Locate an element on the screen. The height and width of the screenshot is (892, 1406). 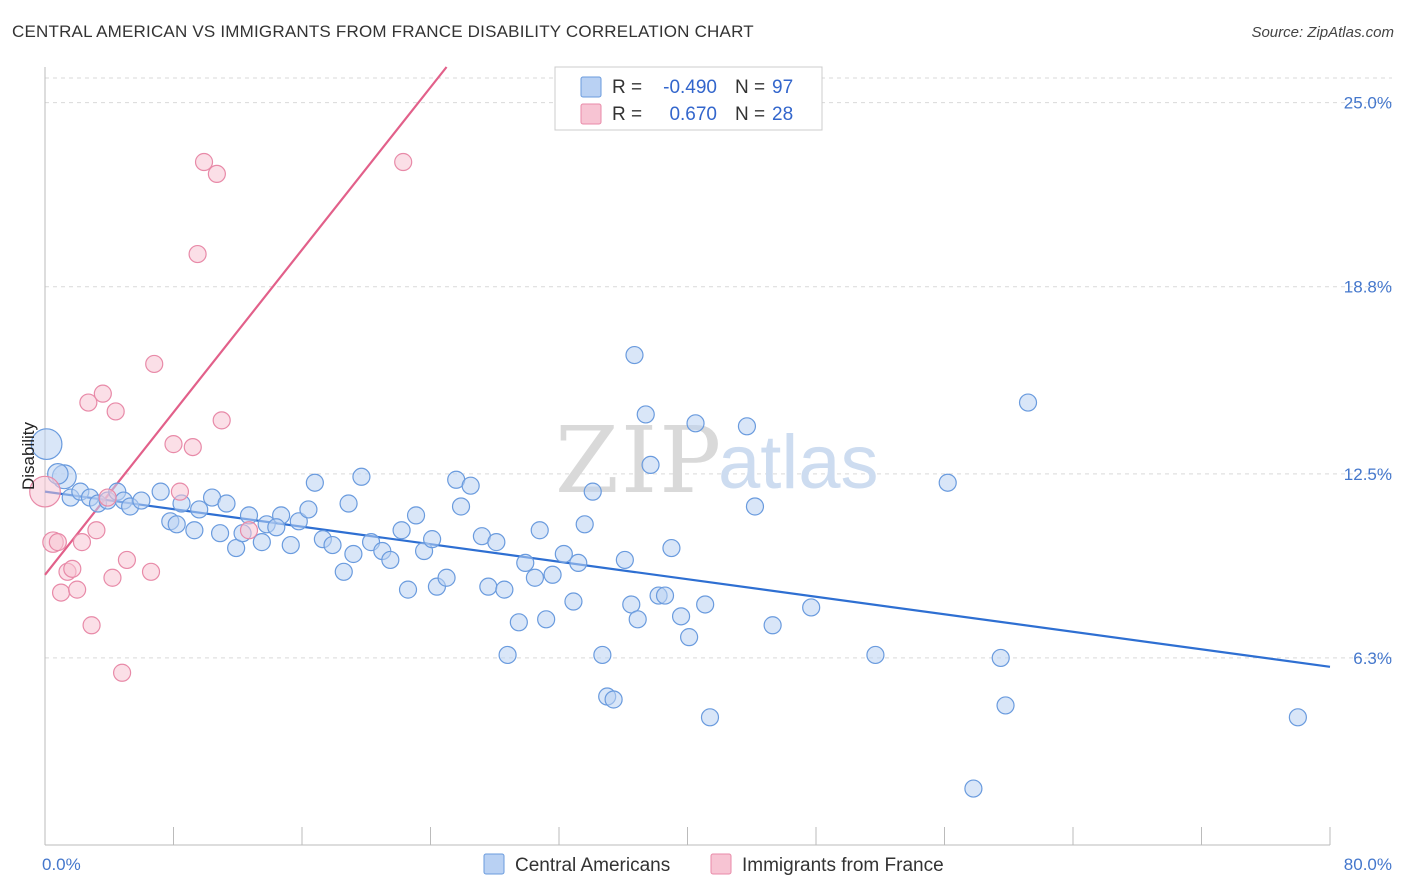
chart-source: Source: ZipAtlas.com is located at coordinates (1322, 32).